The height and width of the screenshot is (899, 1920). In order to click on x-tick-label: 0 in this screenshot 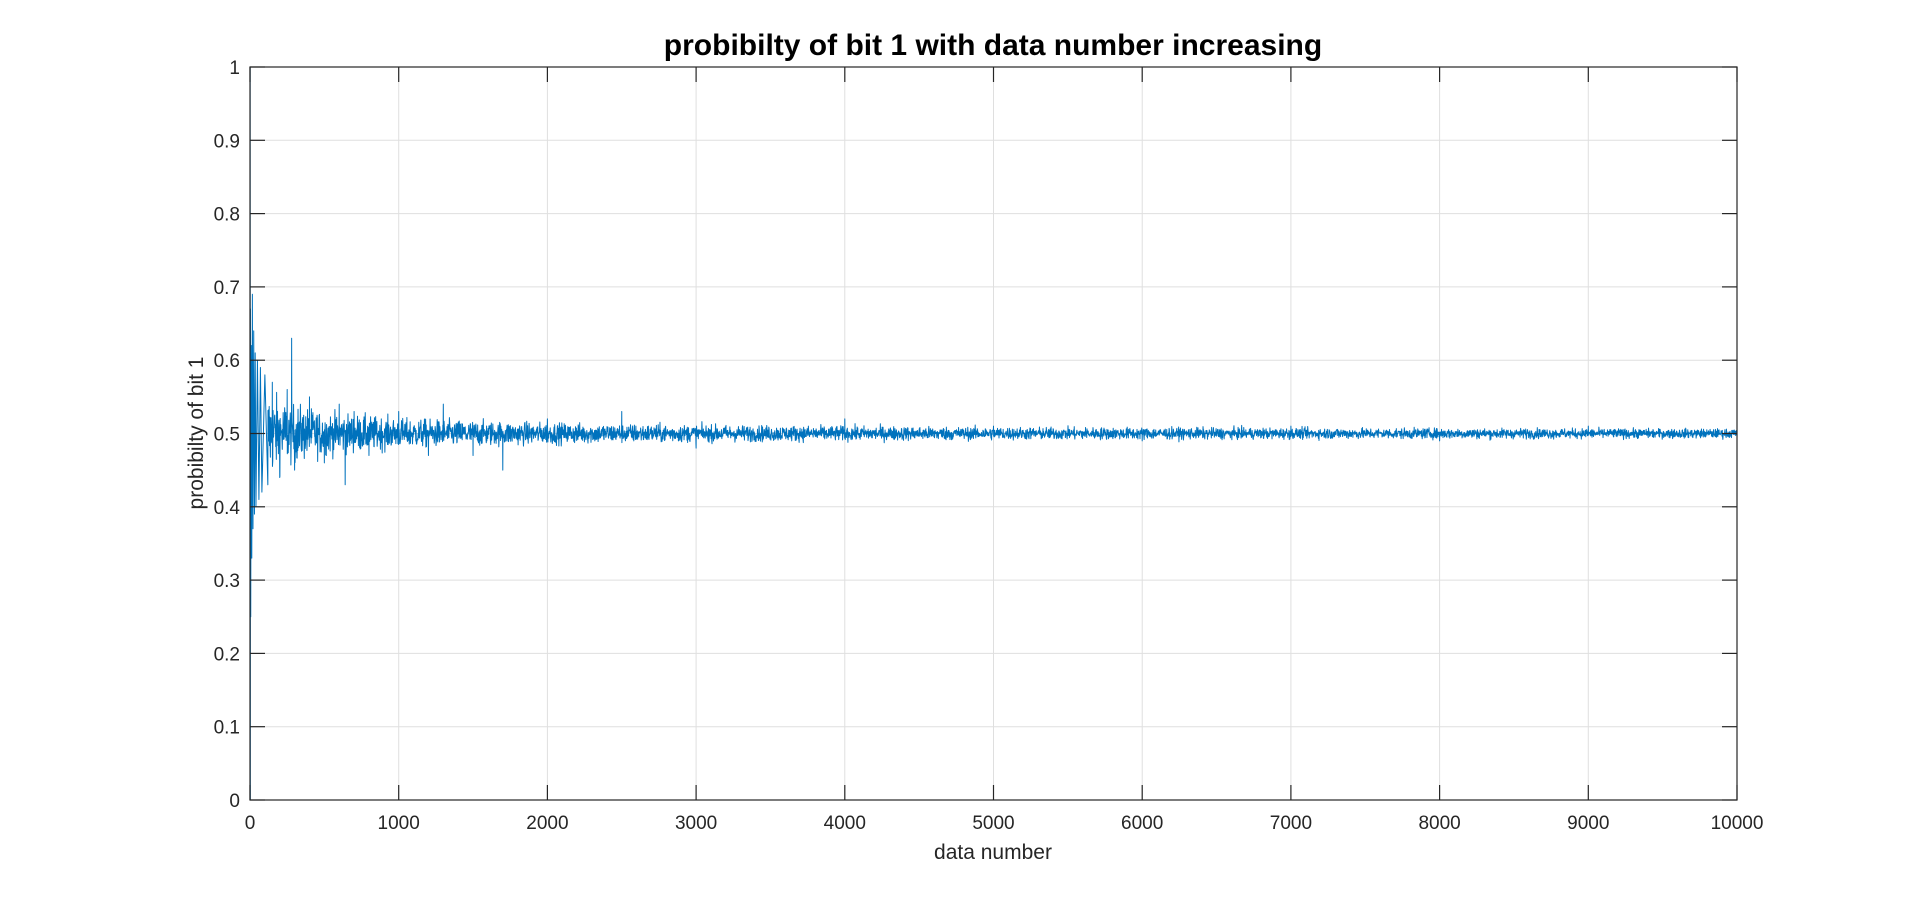, I will do `click(250, 823)`.